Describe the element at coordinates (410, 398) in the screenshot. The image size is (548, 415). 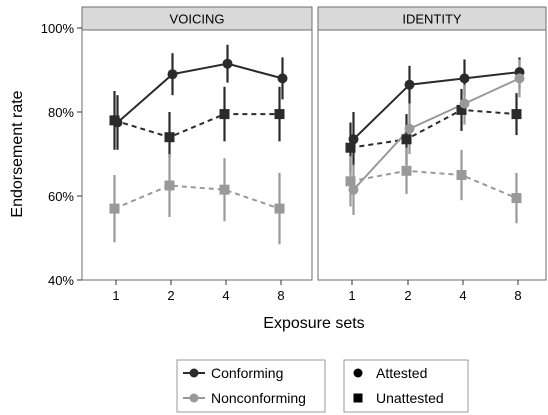
I see `legend-unattested-label: Unattested` at that location.